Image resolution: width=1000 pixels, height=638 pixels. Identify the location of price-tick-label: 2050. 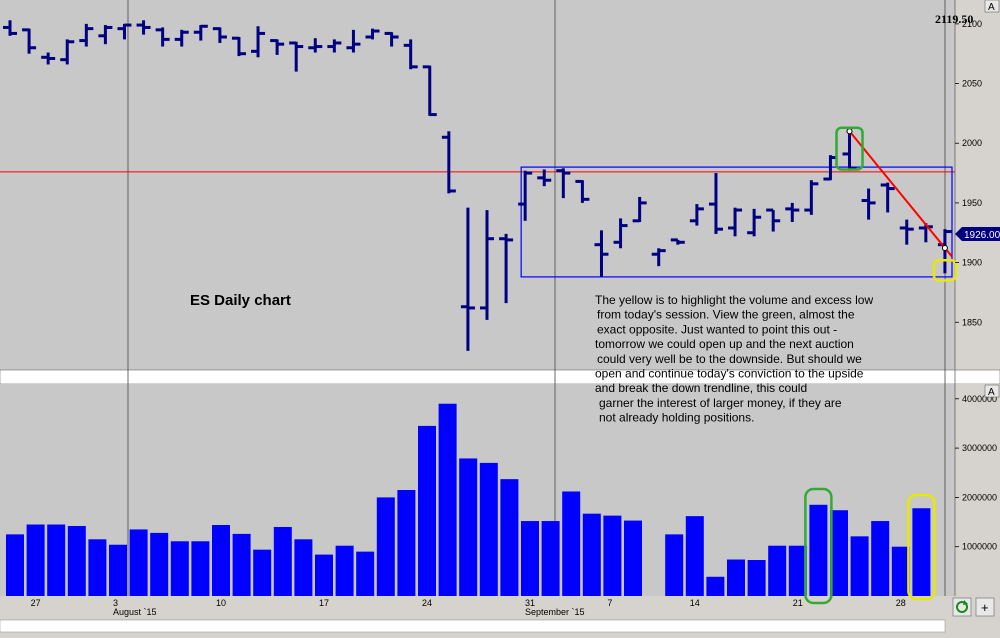
(972, 84).